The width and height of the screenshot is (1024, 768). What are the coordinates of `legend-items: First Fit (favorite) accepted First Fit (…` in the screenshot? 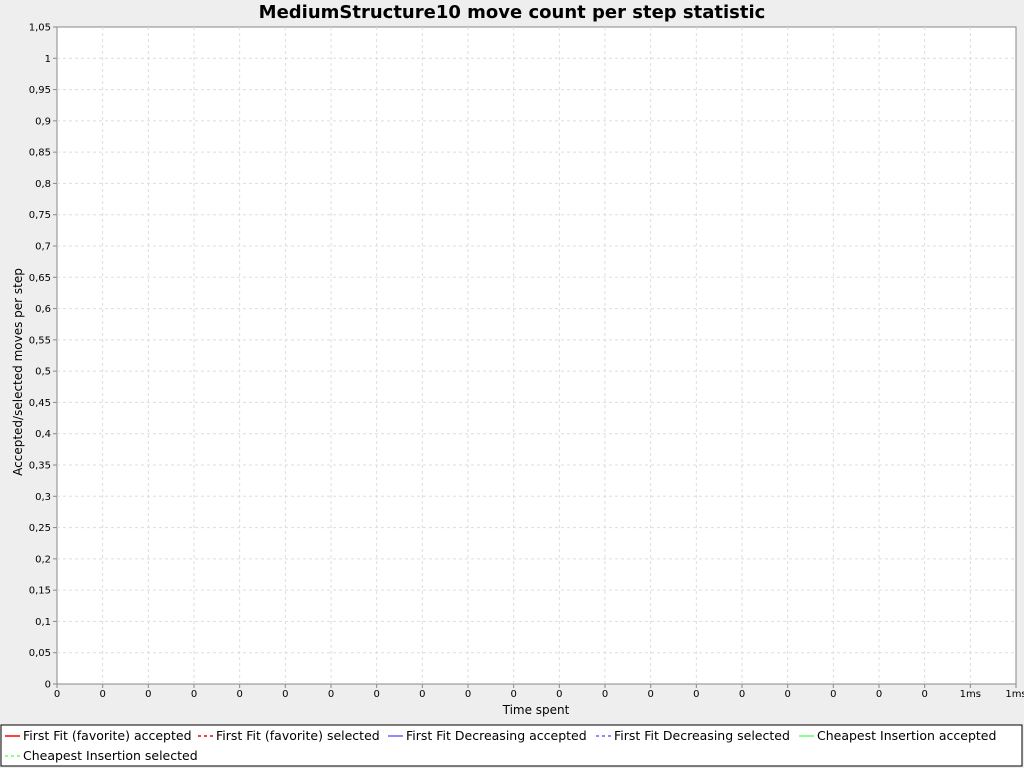 It's located at (500, 745).